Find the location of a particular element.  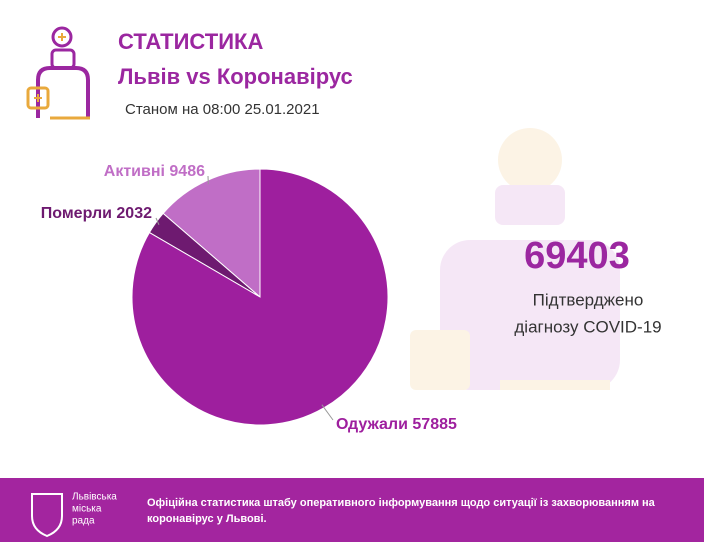

footer-text: коронавірус у Львові. is located at coordinates (207, 519).